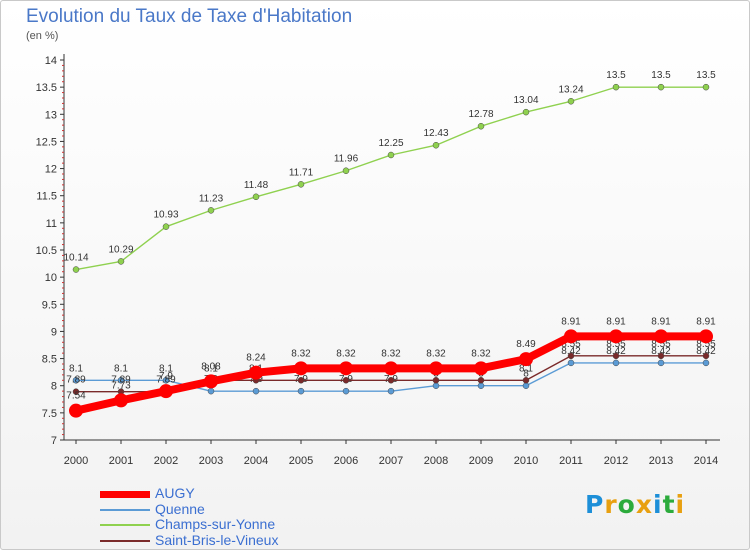 The image size is (750, 550). Describe the element at coordinates (49, 305) in the screenshot. I see `y-tick-label: 9.5` at that location.